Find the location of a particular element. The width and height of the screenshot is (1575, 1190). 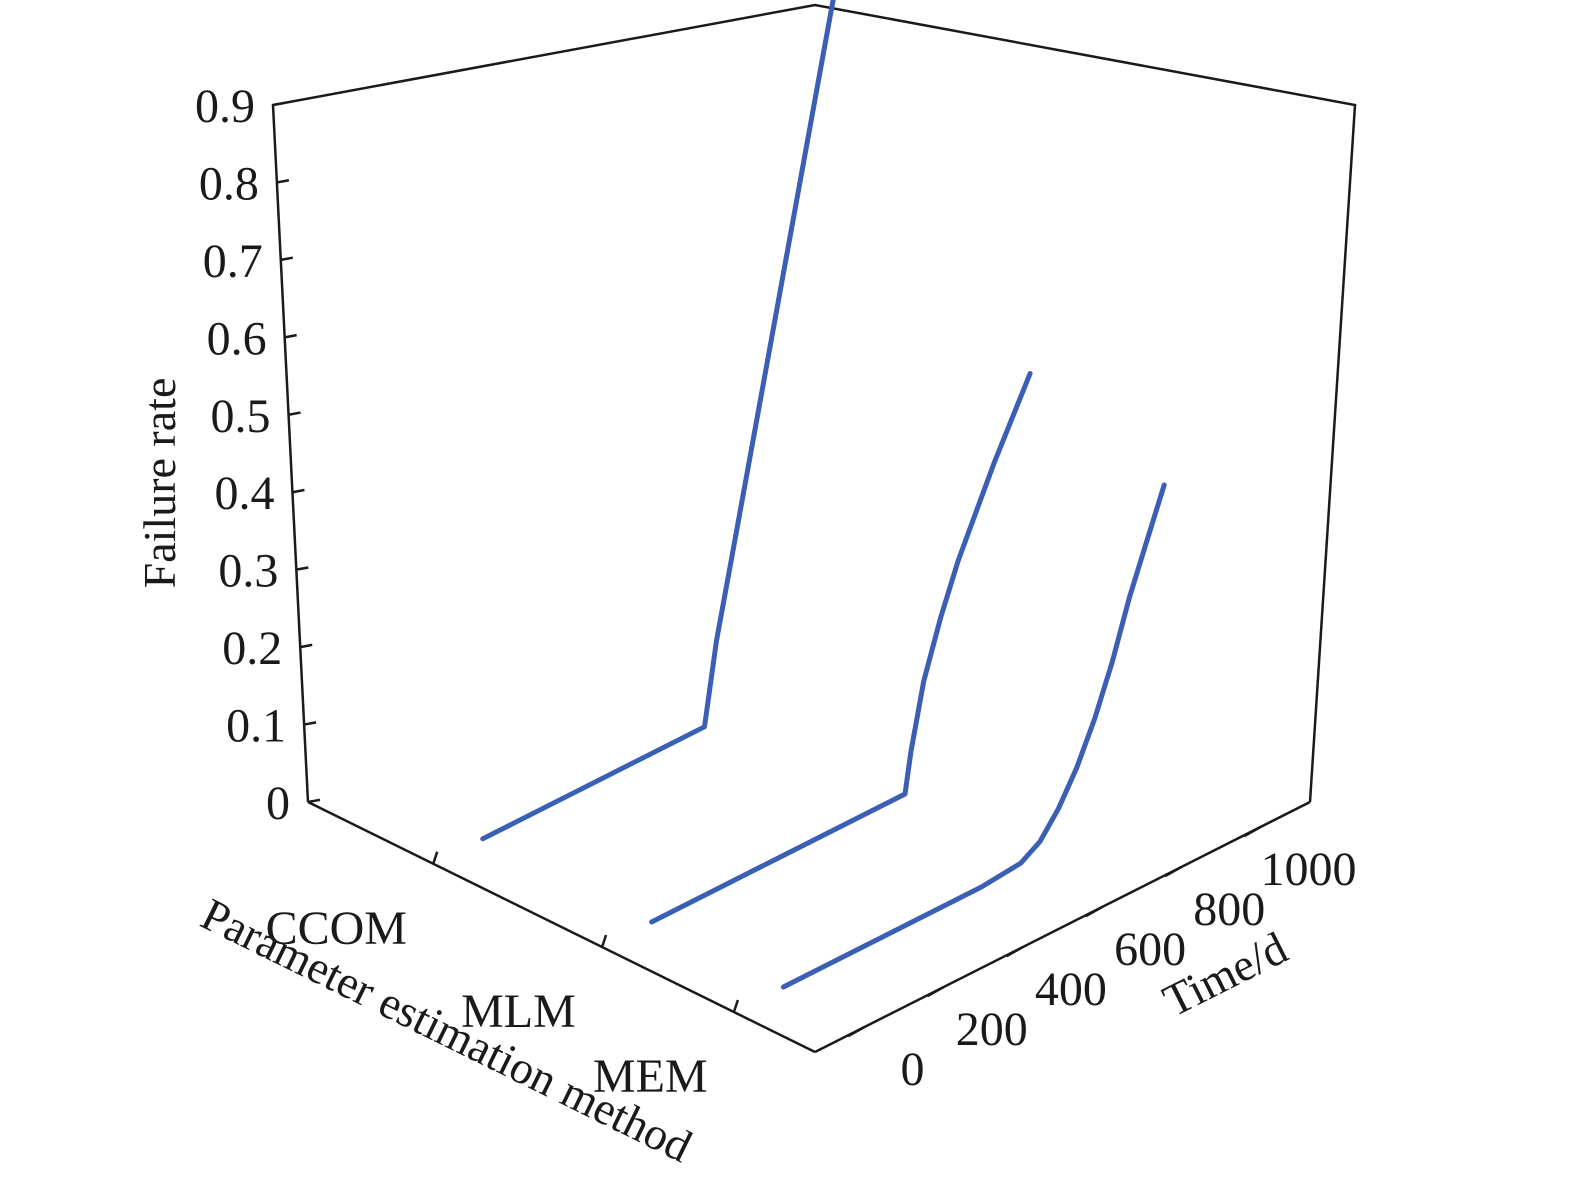

z-tick-label-1: 0.1 is located at coordinates (256, 726).